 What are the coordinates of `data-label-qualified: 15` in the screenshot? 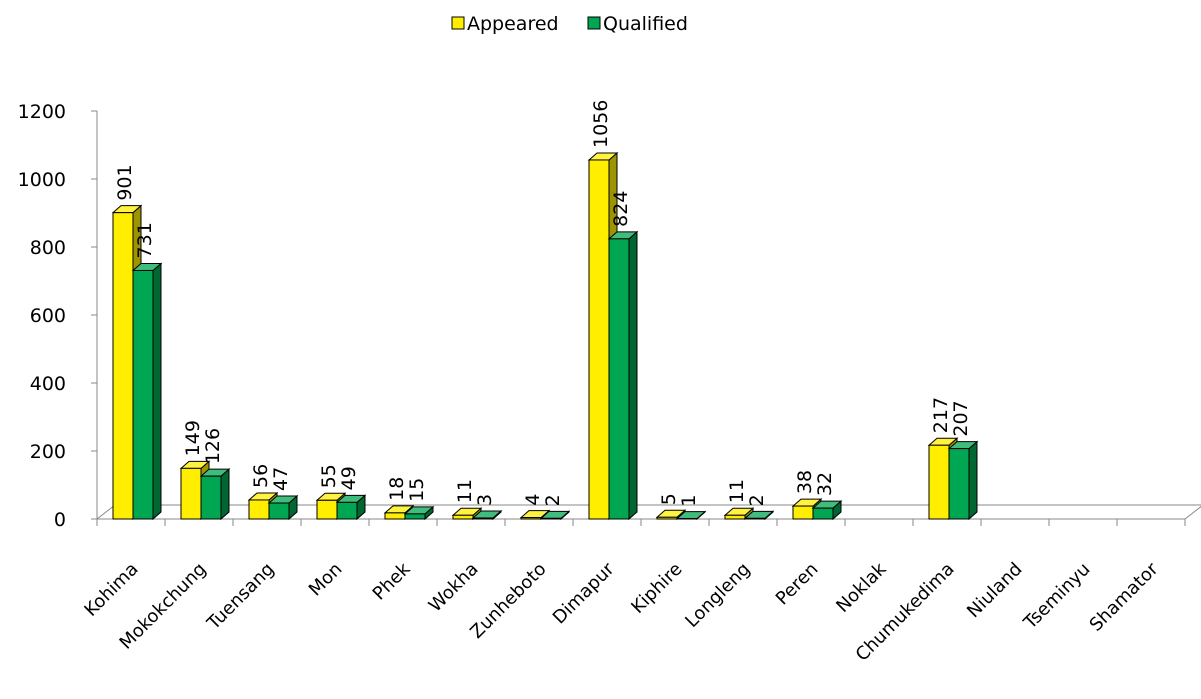 It's located at (417, 490).